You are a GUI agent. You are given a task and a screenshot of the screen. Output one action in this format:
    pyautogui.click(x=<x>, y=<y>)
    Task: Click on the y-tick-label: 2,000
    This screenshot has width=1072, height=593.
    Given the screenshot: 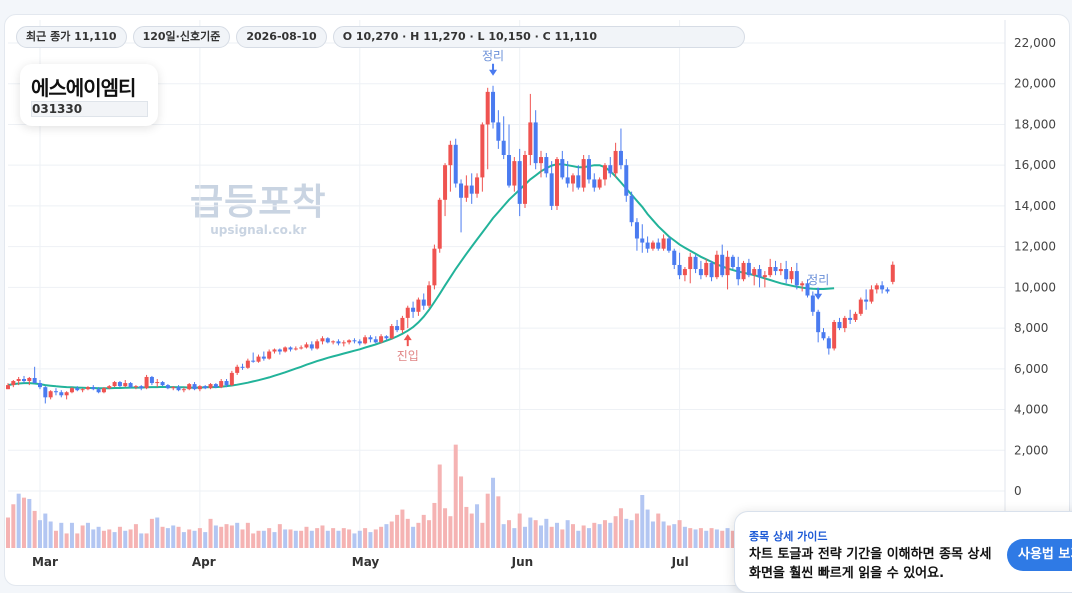 What is the action you would take?
    pyautogui.click(x=1031, y=450)
    